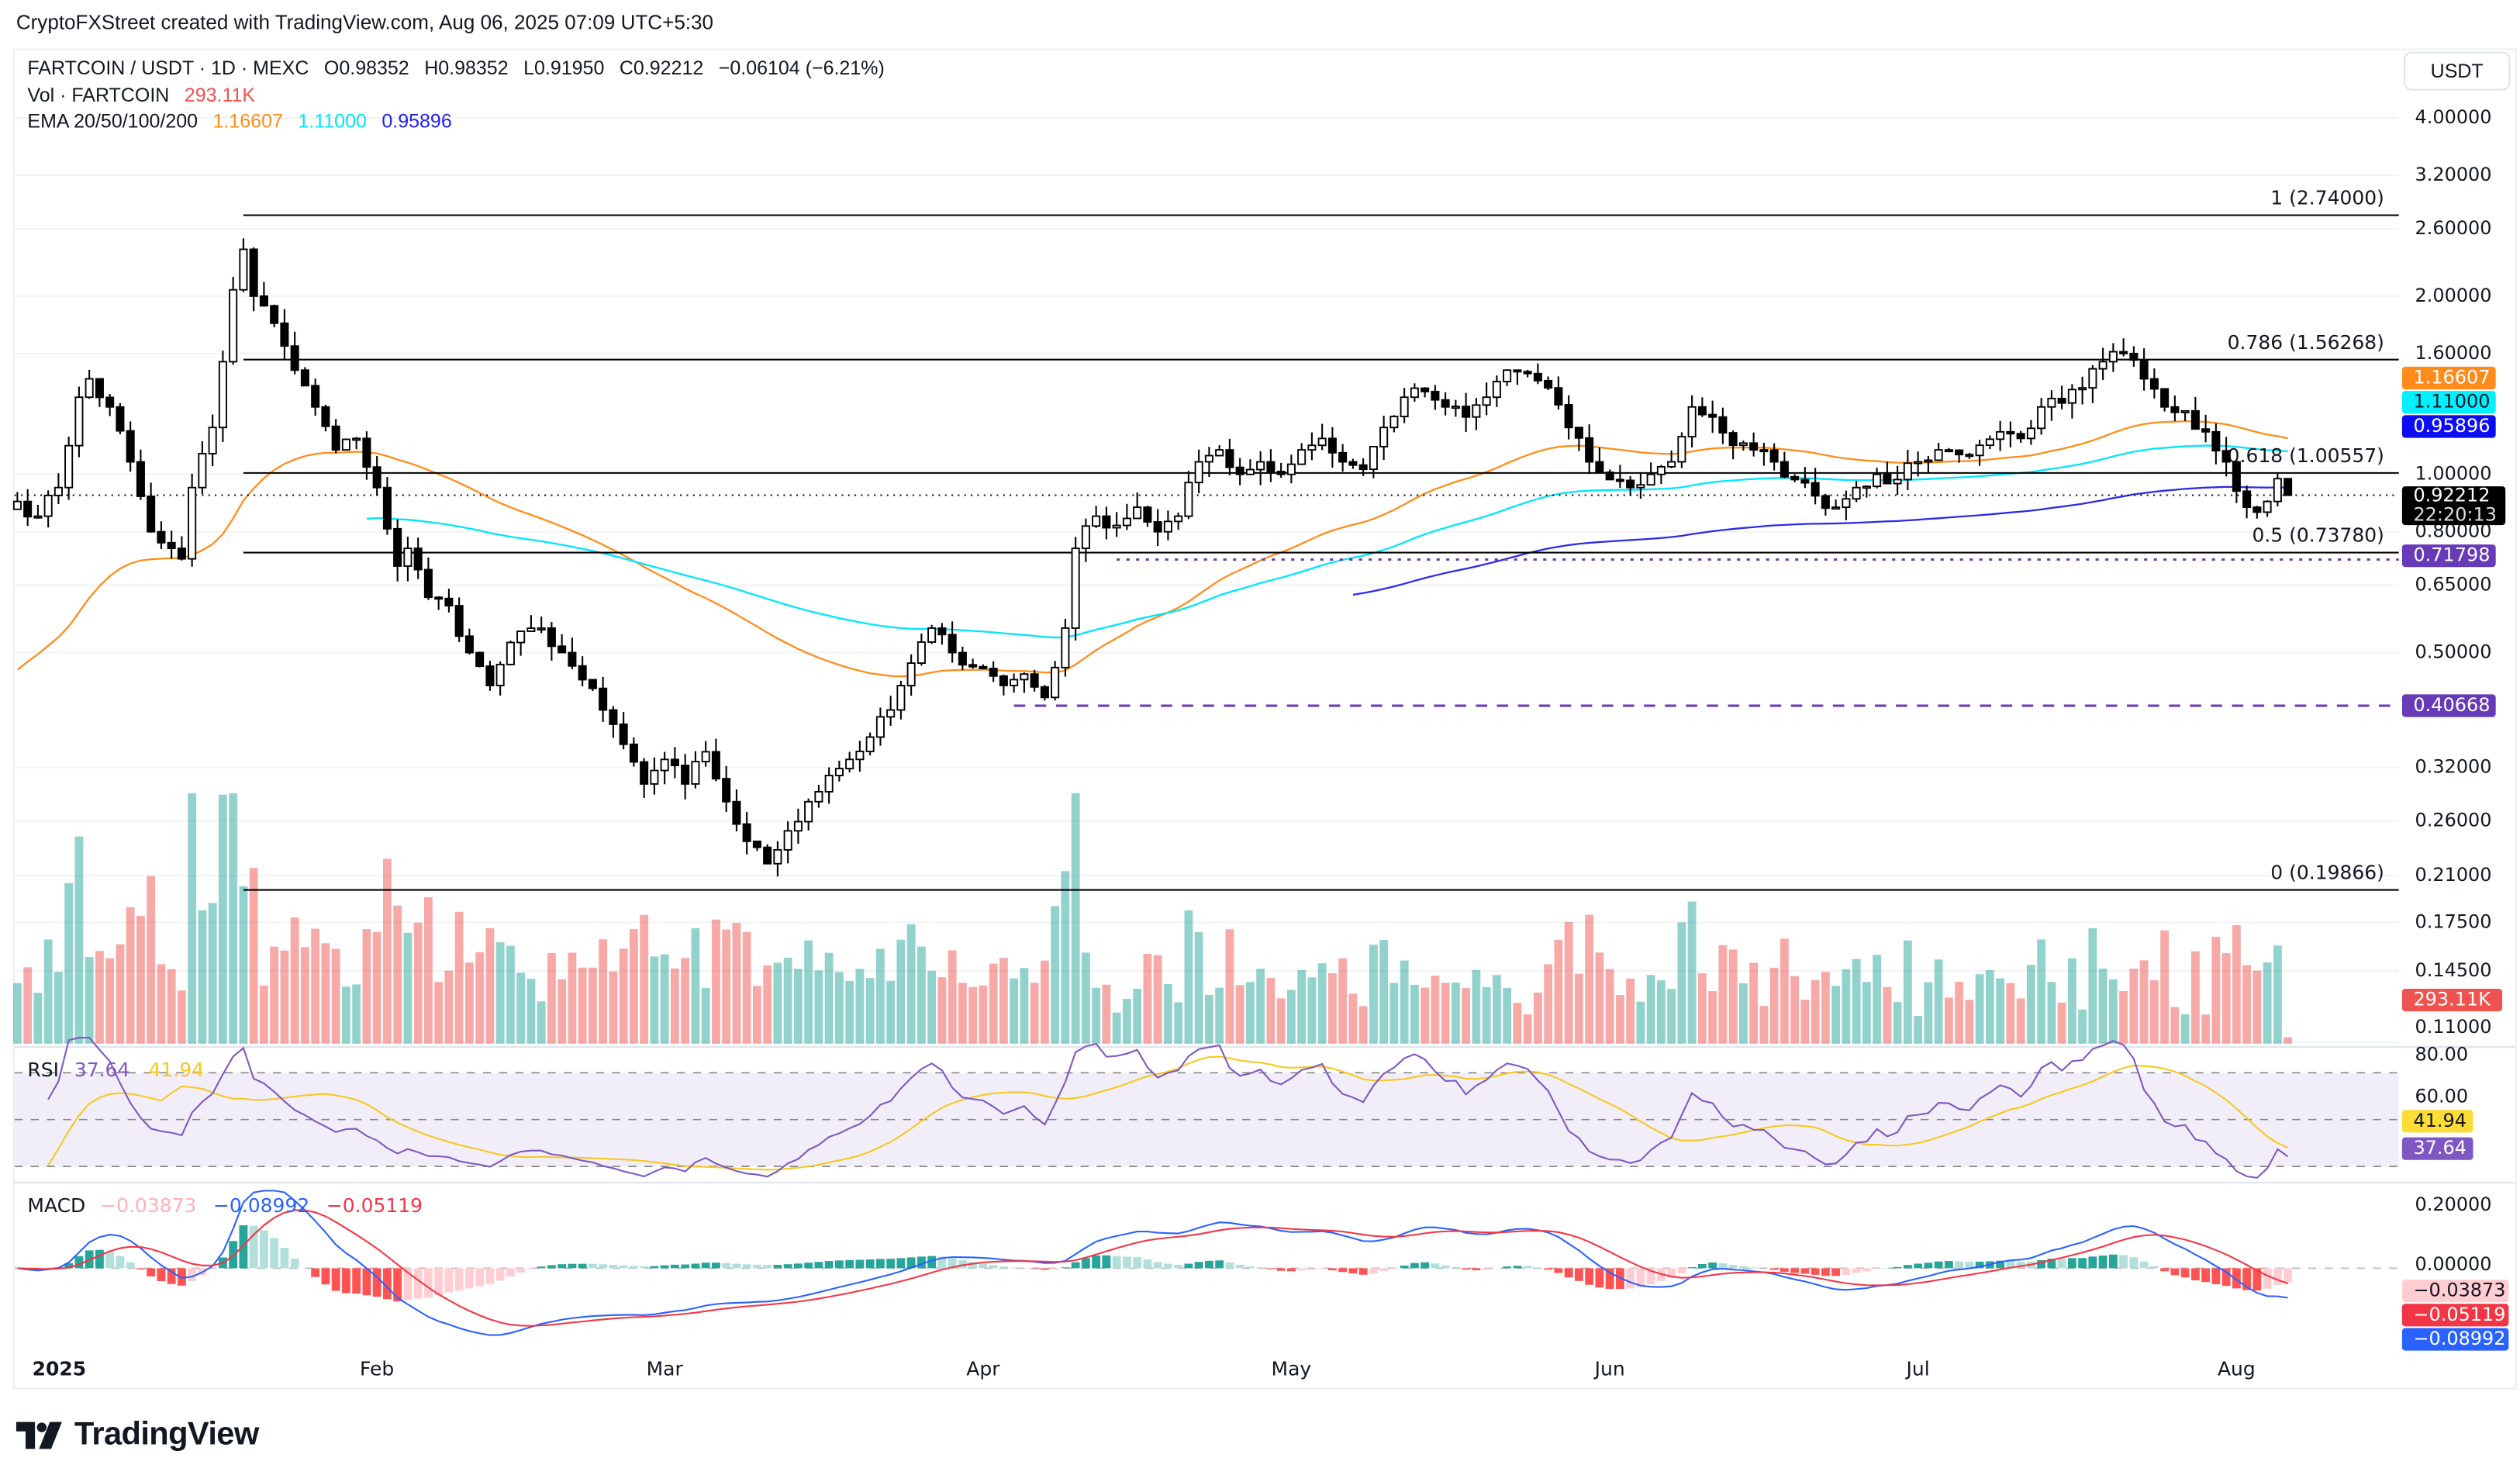 The image size is (2520, 1475). I want to click on rsi-axis-tick: 80.00, so click(2442, 1054).